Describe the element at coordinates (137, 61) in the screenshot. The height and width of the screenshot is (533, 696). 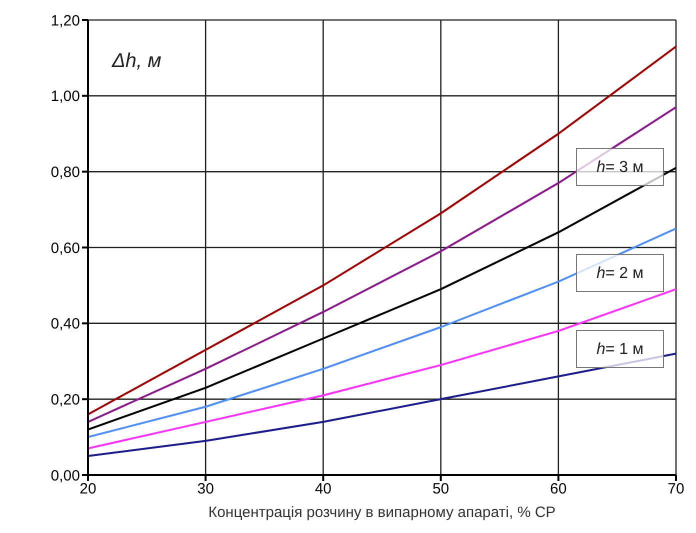
I see `y-axis-title: Δh, м` at that location.